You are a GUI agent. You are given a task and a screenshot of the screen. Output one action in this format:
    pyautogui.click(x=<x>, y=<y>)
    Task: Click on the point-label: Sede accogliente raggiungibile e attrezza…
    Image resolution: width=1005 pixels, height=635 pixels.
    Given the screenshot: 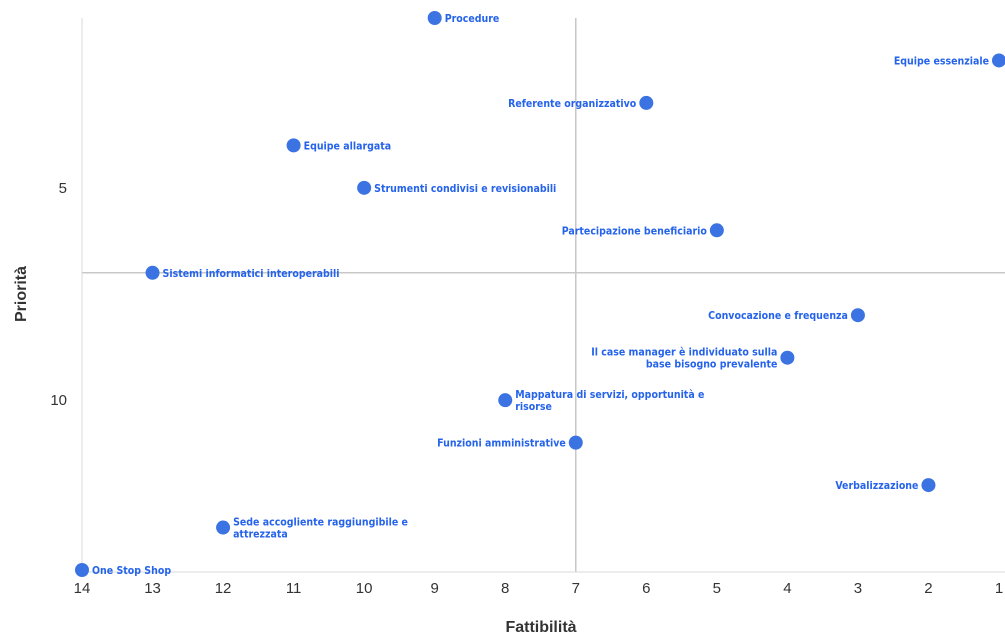 What is the action you would take?
    pyautogui.click(x=320, y=529)
    